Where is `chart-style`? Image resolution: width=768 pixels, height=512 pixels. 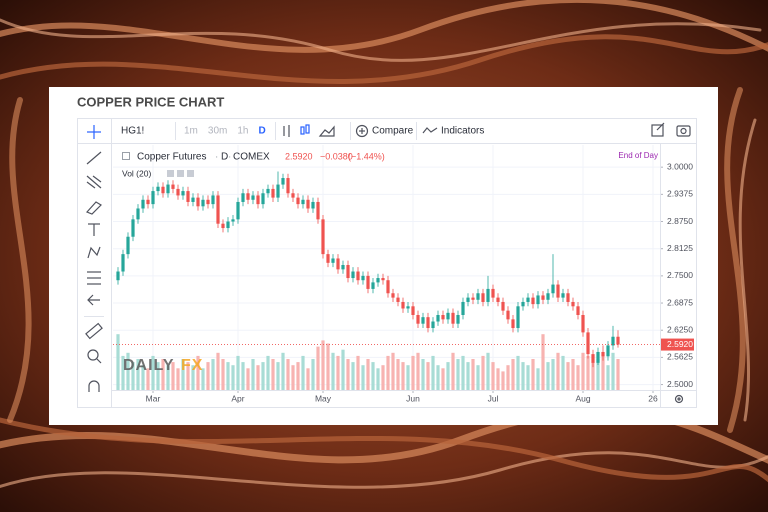 chart-style is located at coordinates (326, 131).